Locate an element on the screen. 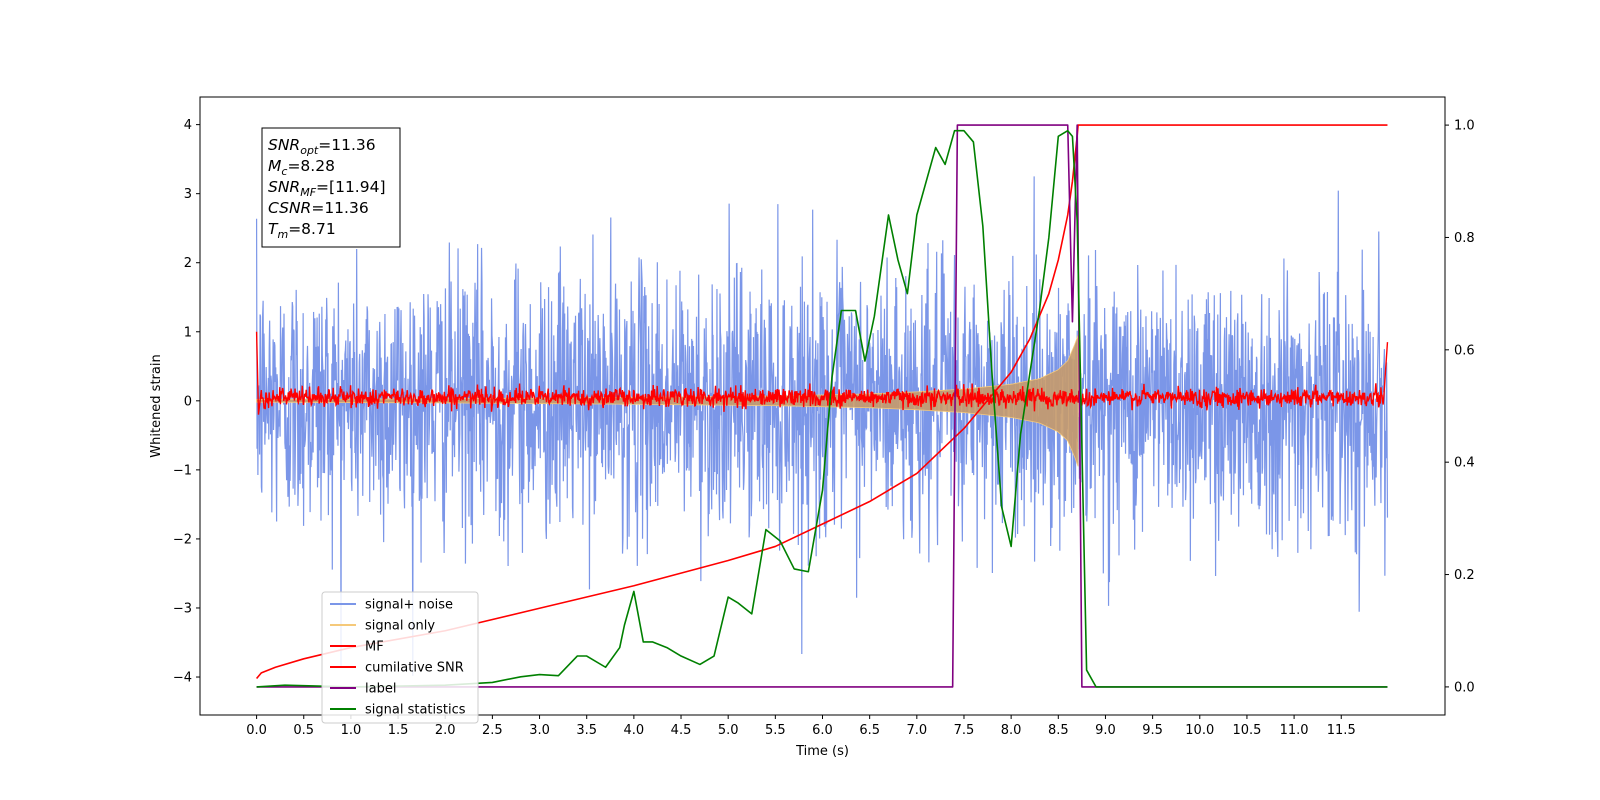  x-tick-label: 1.5 is located at coordinates (398, 730).